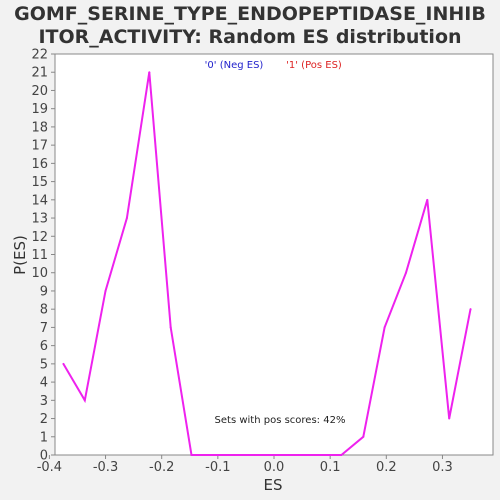 This screenshot has width=500, height=500. What do you see at coordinates (39, 273) in the screenshot?
I see `y-tick-label: 10` at bounding box center [39, 273].